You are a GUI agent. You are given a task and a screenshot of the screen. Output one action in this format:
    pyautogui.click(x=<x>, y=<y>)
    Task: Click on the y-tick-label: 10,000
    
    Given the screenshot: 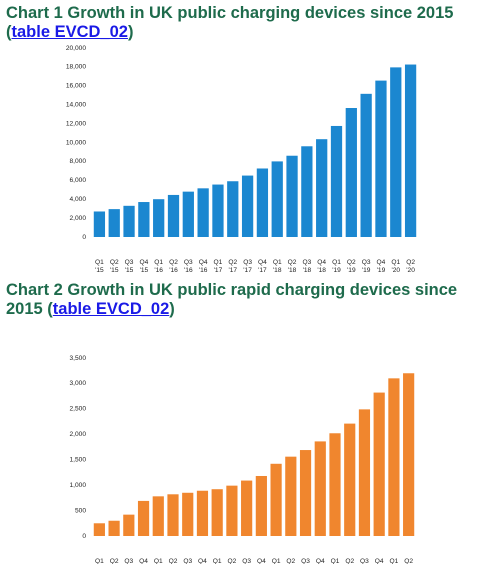 What is the action you would take?
    pyautogui.click(x=76, y=142)
    